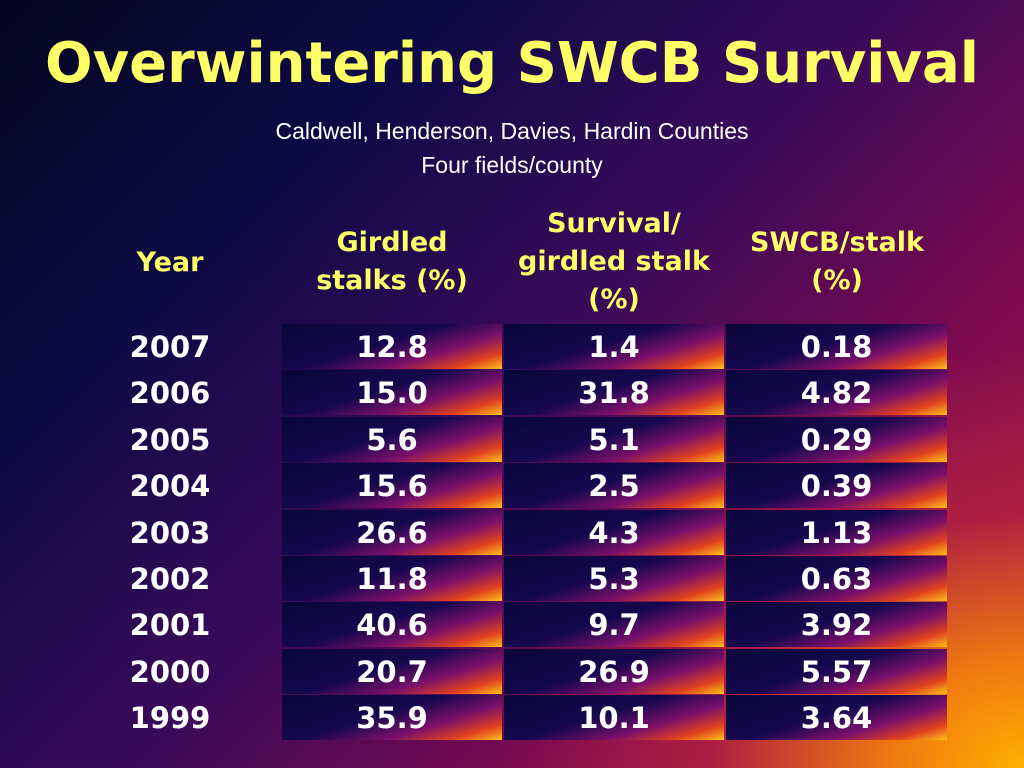  I want to click on header-swcb-line2: (%), so click(837, 280).